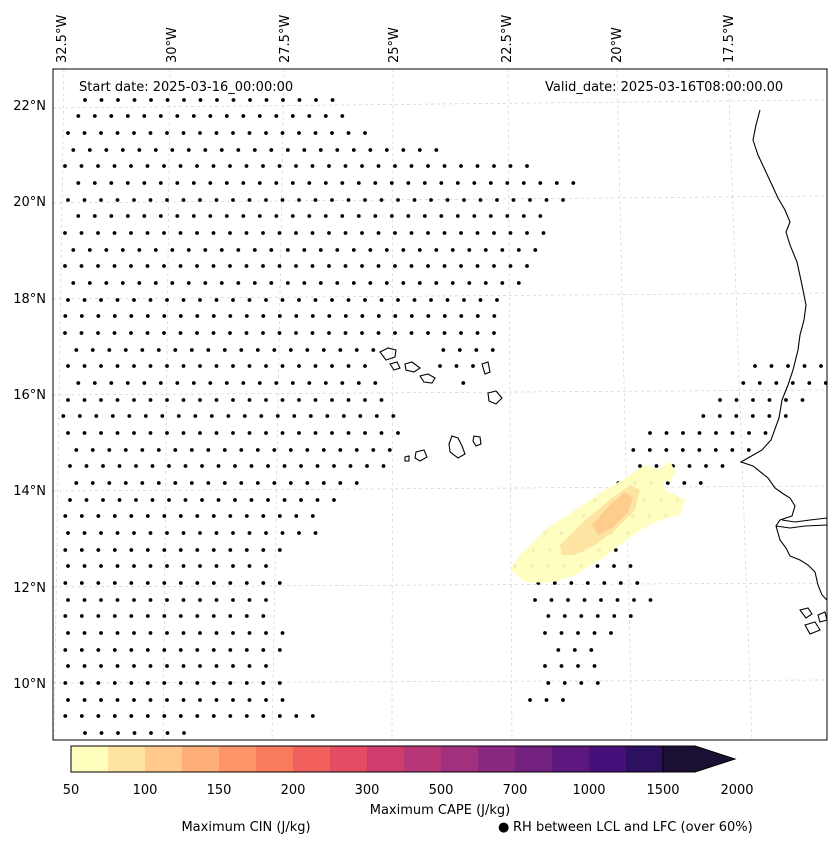 The height and width of the screenshot is (845, 837). Describe the element at coordinates (186, 87) in the screenshot. I see `start-date-label: Start date: 2025-03-16_00:00:00` at that location.